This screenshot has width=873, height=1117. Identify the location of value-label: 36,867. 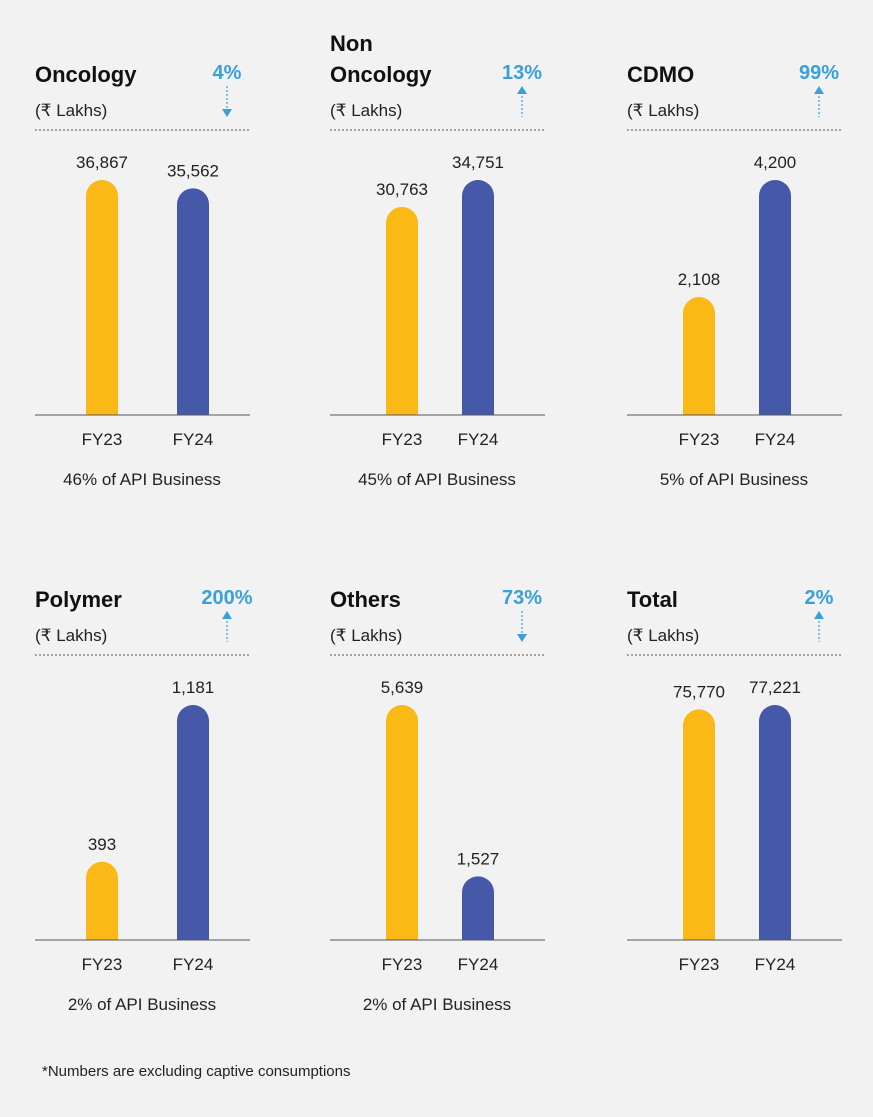
(102, 162).